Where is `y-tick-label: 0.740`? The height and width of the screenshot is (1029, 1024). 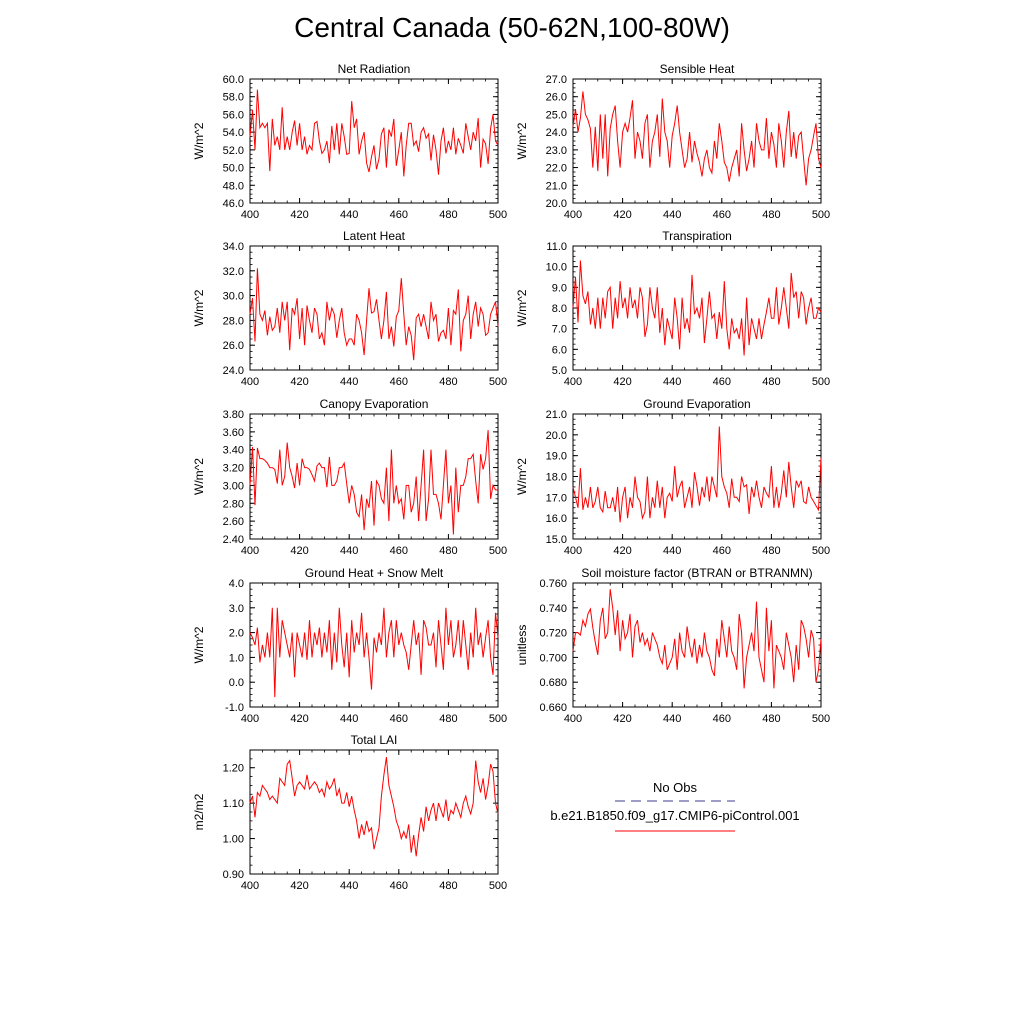 y-tick-label: 0.740 is located at coordinates (553, 609).